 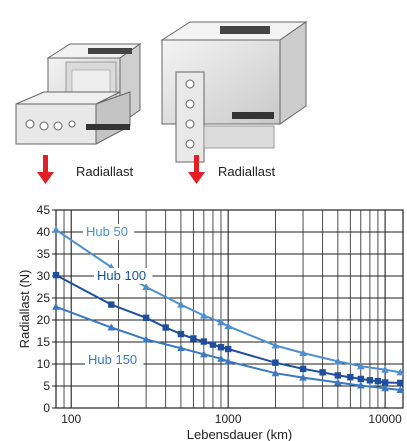 What do you see at coordinates (44, 298) in the screenshot?
I see `y-tick-label: 25` at bounding box center [44, 298].